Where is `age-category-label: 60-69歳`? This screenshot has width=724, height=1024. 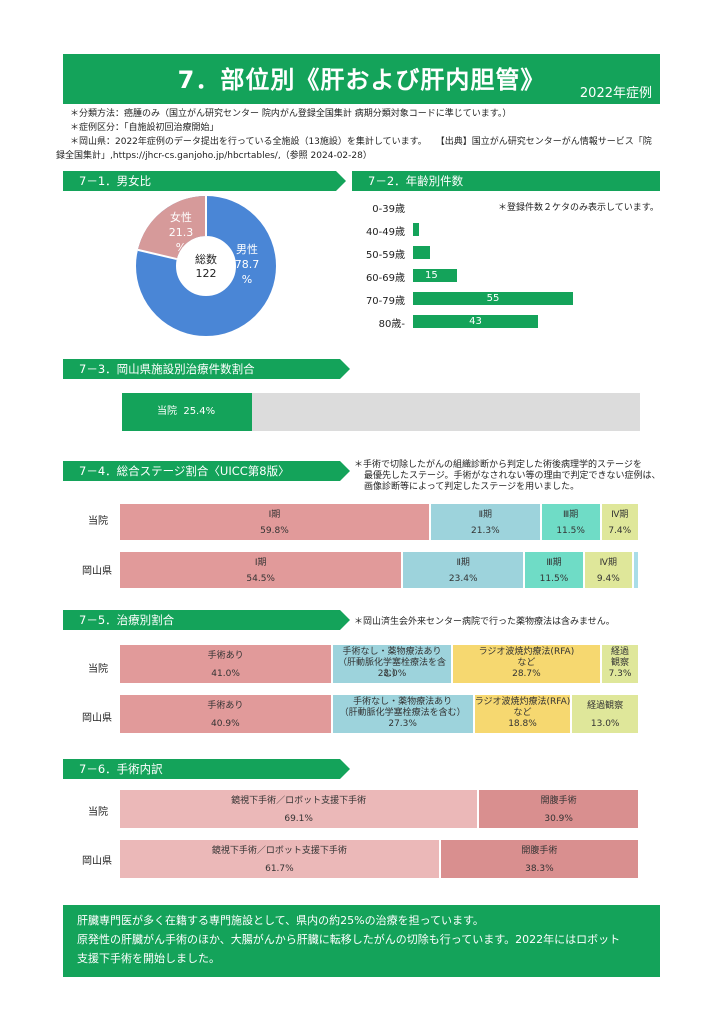 age-category-label: 60-69歳 is located at coordinates (385, 278).